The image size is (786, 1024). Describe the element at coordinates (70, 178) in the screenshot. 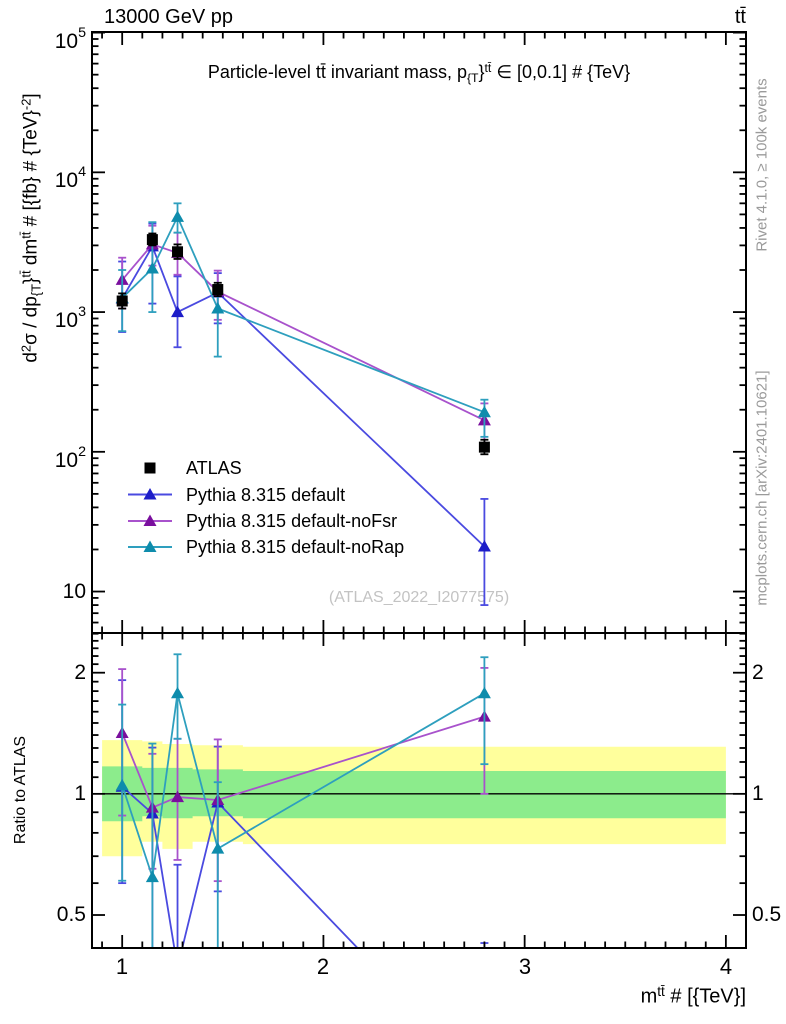

I see `y-axis-tick-label-main: 10⁴` at that location.